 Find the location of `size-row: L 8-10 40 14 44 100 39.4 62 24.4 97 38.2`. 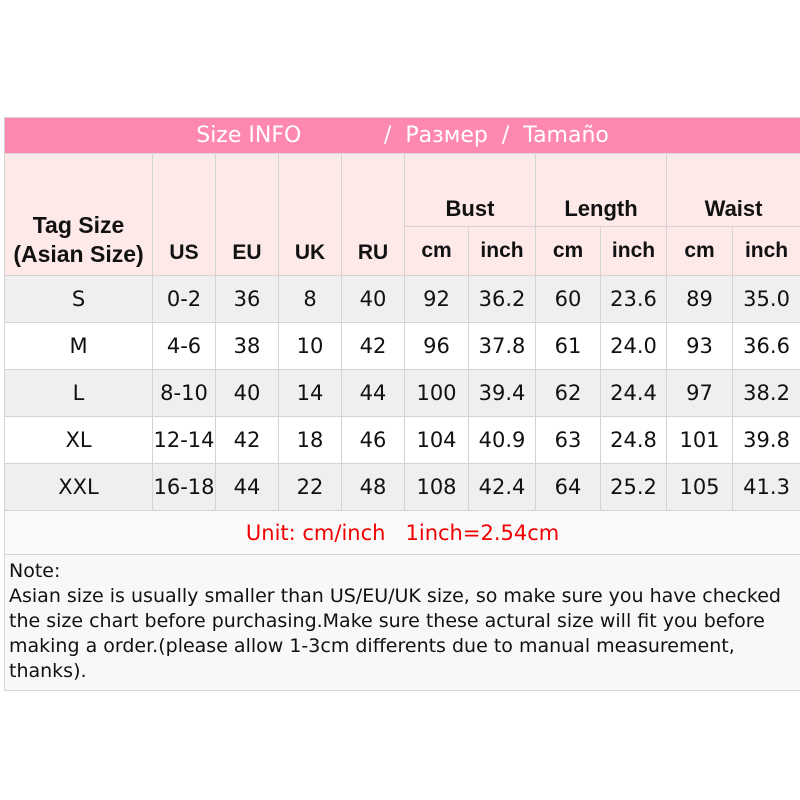

size-row: L 8-10 40 14 44 100 39.4 62 24.4 97 38.2 is located at coordinates (402, 393).